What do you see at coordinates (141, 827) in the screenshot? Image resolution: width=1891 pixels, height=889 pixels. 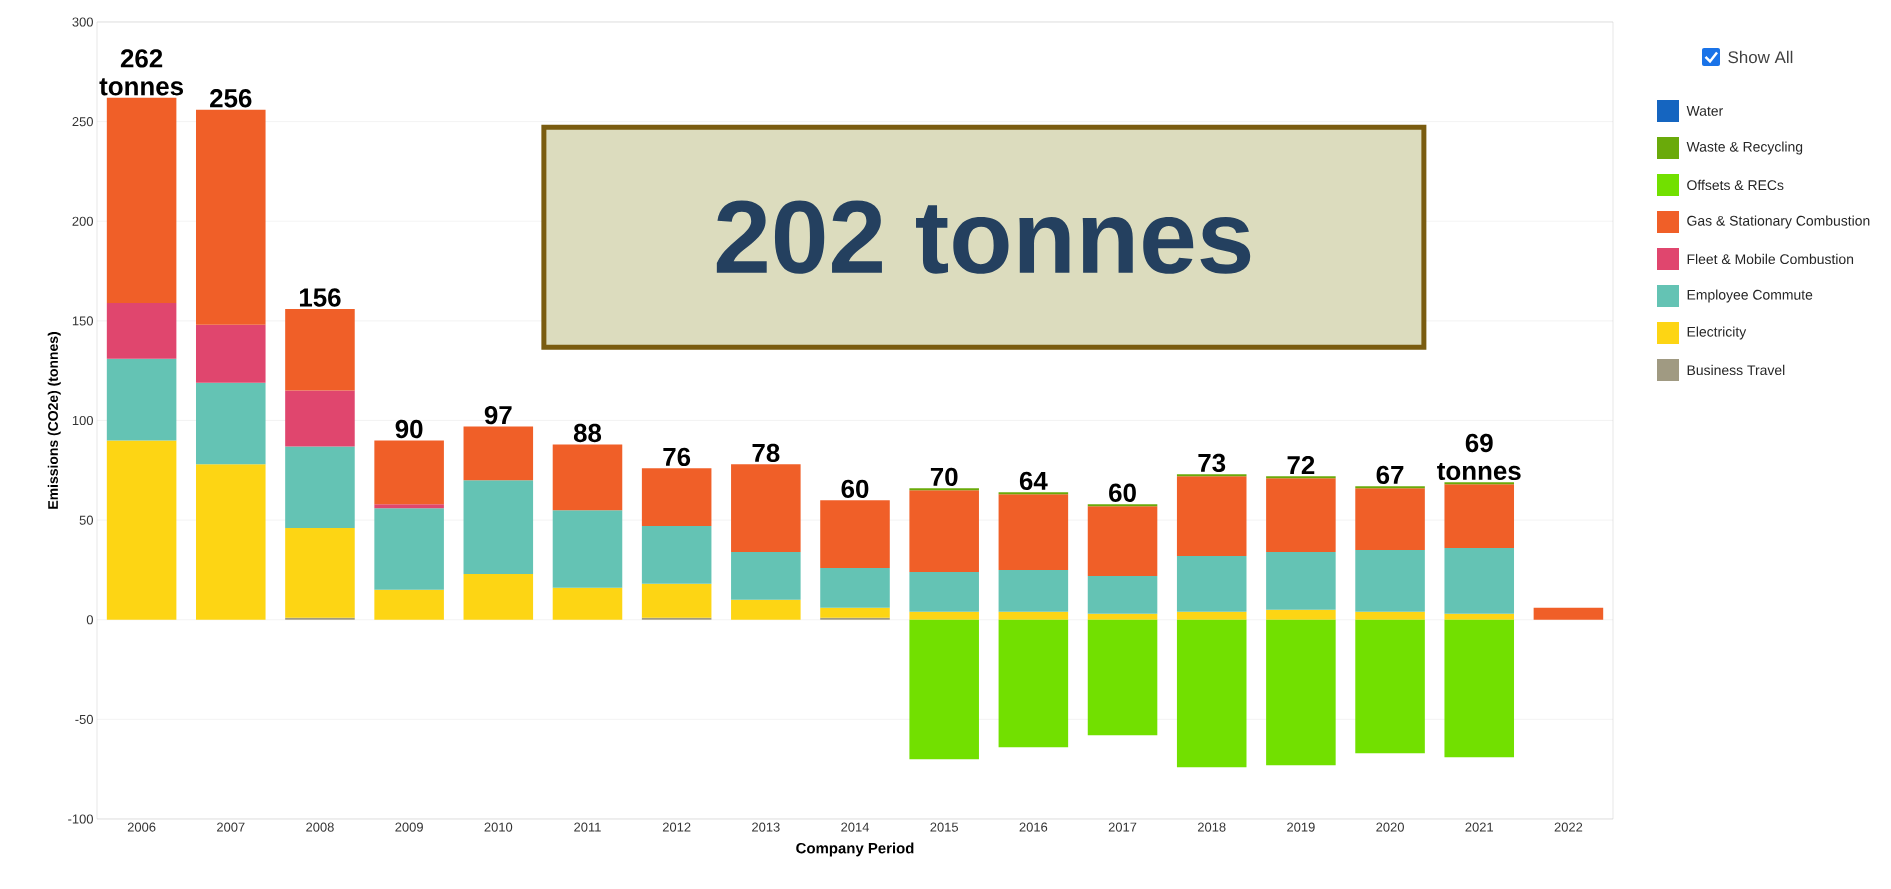 I see `x-tick-label: 2006` at bounding box center [141, 827].